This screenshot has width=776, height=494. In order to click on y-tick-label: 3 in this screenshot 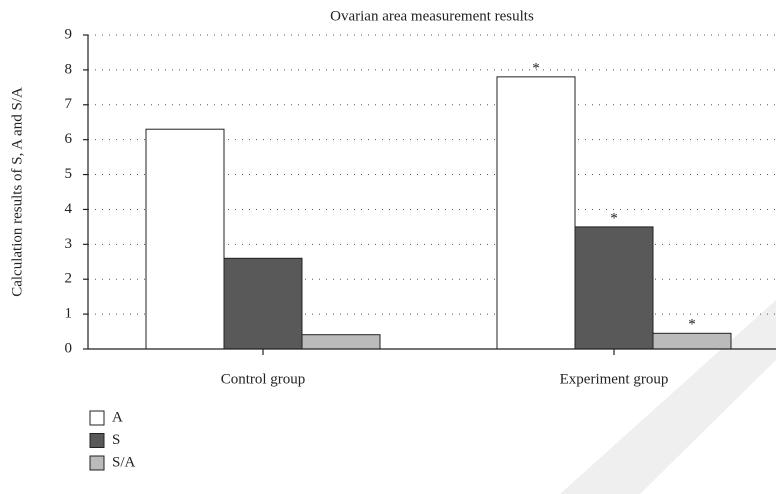, I will do `click(69, 244)`.